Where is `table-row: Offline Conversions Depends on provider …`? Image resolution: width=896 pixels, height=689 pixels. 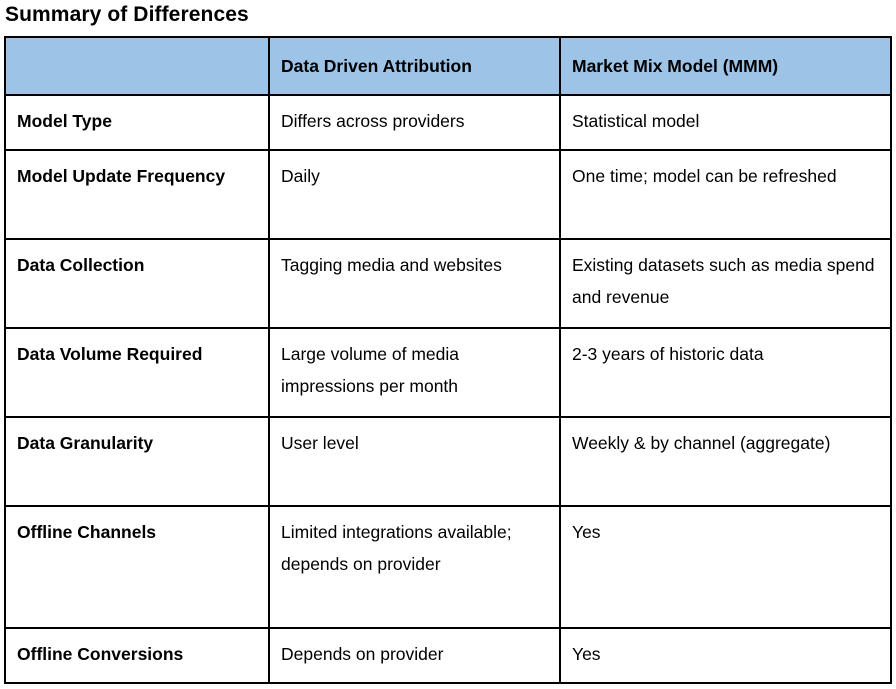 table-row: Offline Conversions Depends on provider … is located at coordinates (448, 655).